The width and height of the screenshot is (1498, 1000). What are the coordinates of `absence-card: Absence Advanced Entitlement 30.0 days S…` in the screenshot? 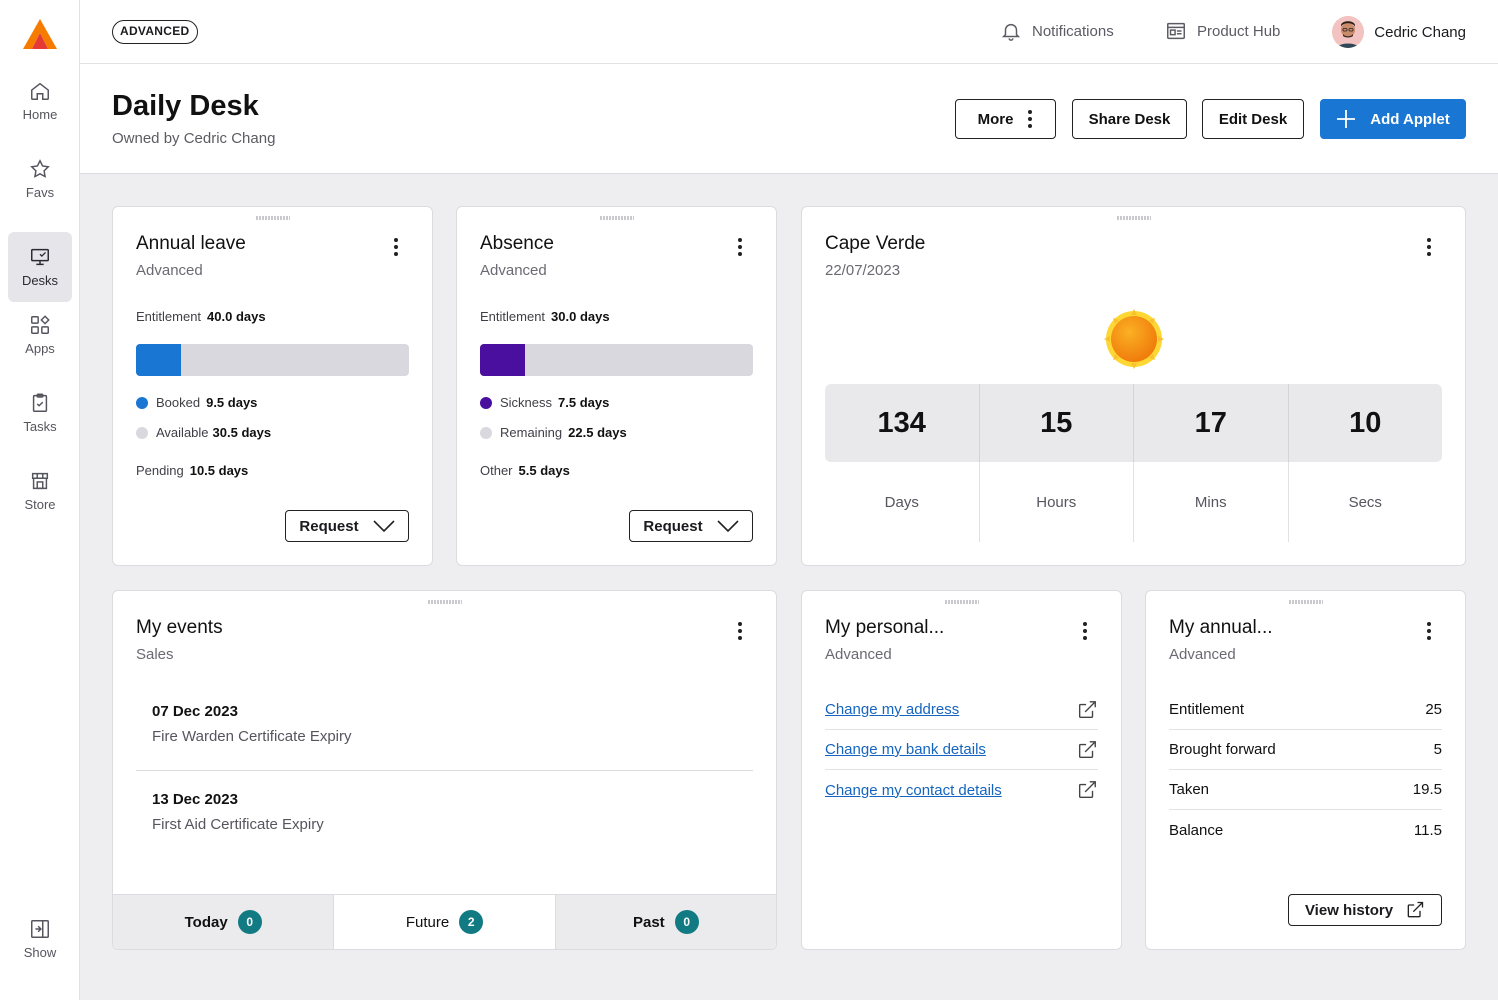 It's located at (616, 386).